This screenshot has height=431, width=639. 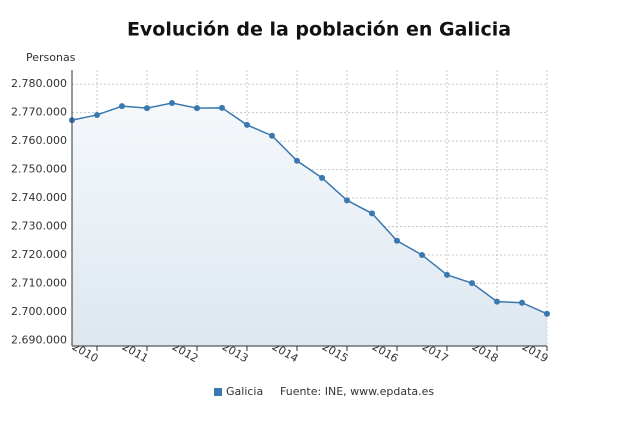 What do you see at coordinates (357, 391) in the screenshot?
I see `source-note: Fuente: INE, www.epdata.es` at bounding box center [357, 391].